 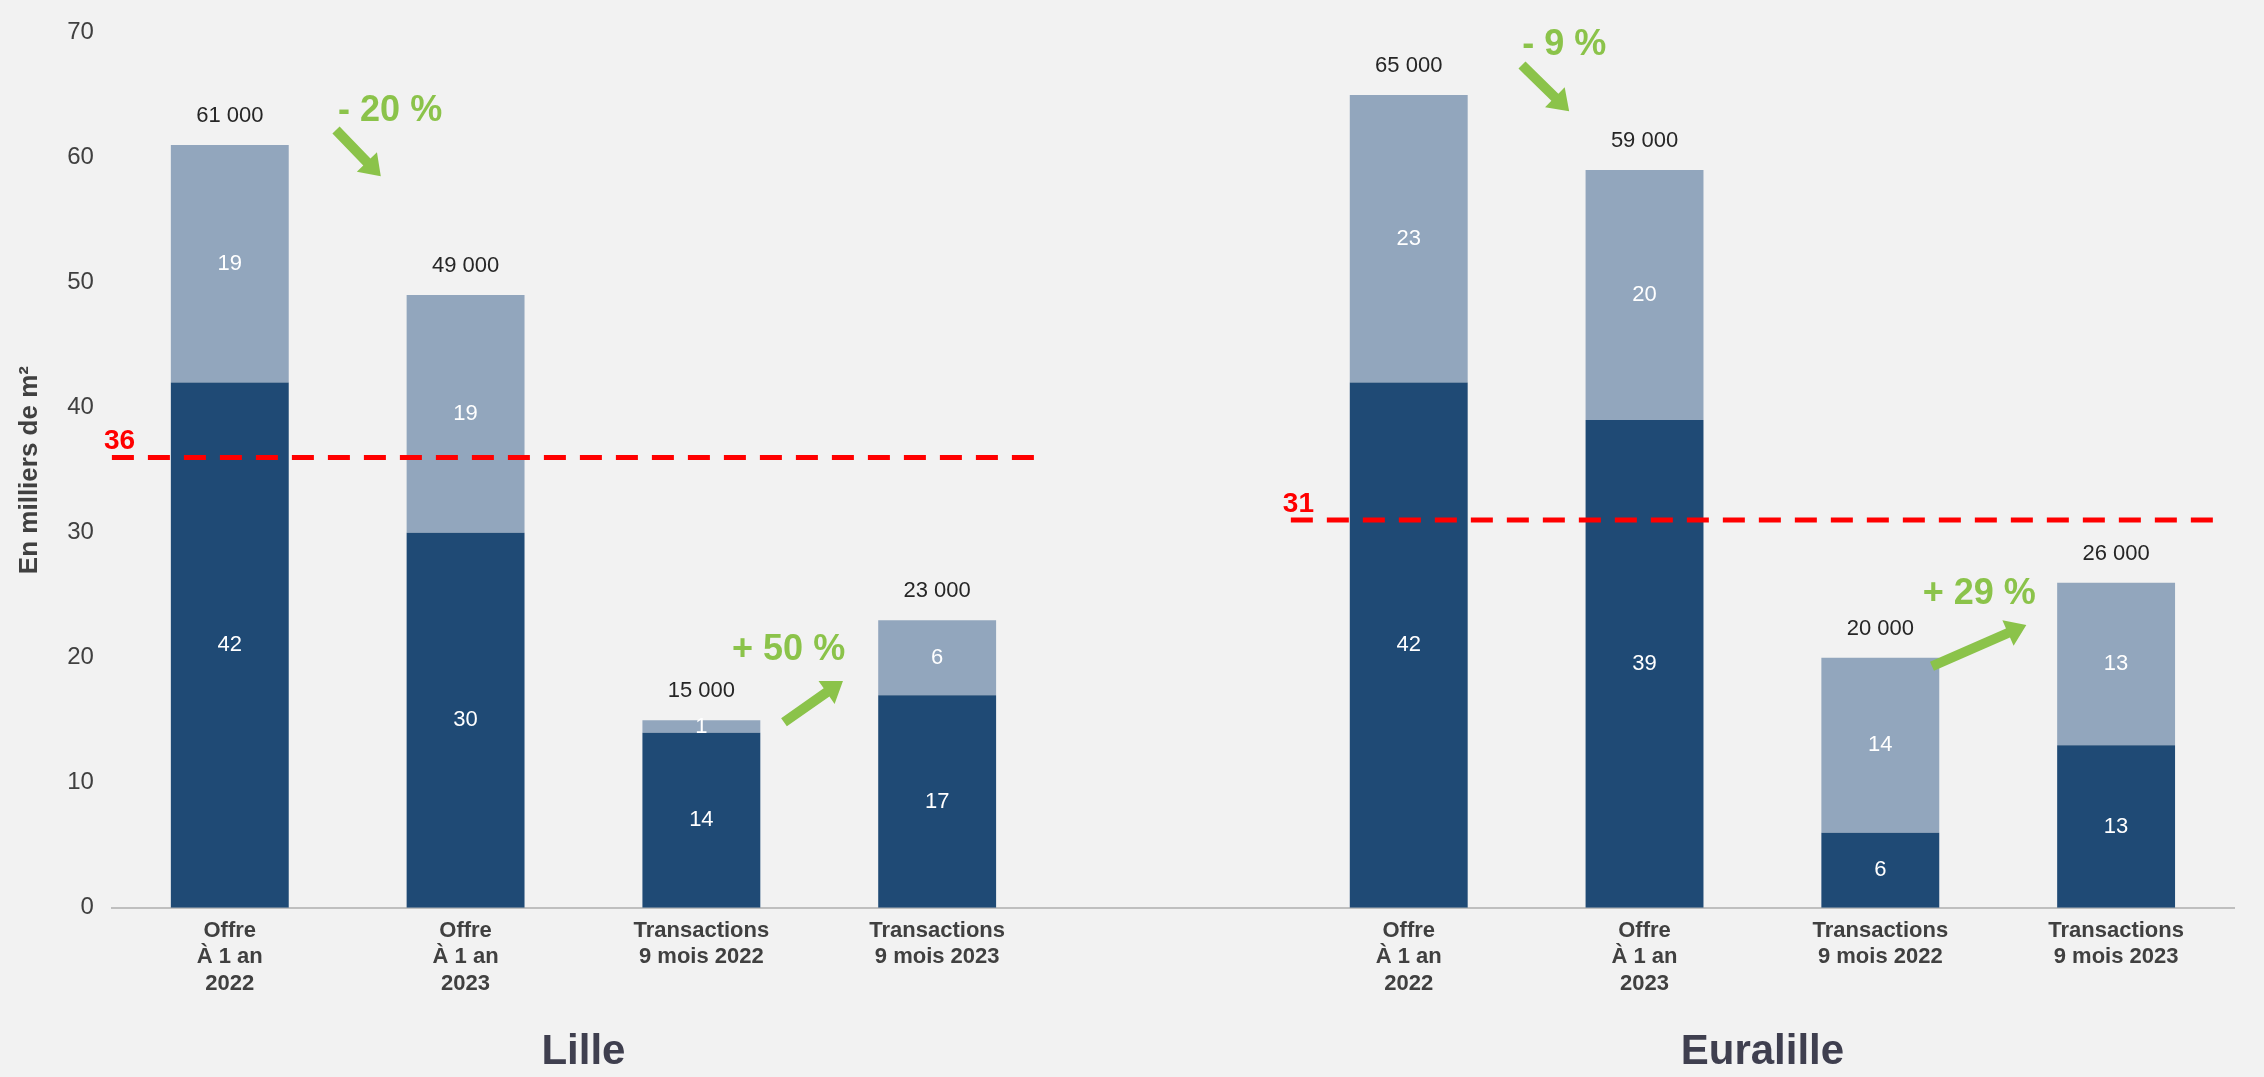 What do you see at coordinates (80, 406) in the screenshot?
I see `y-tick-label: 40` at bounding box center [80, 406].